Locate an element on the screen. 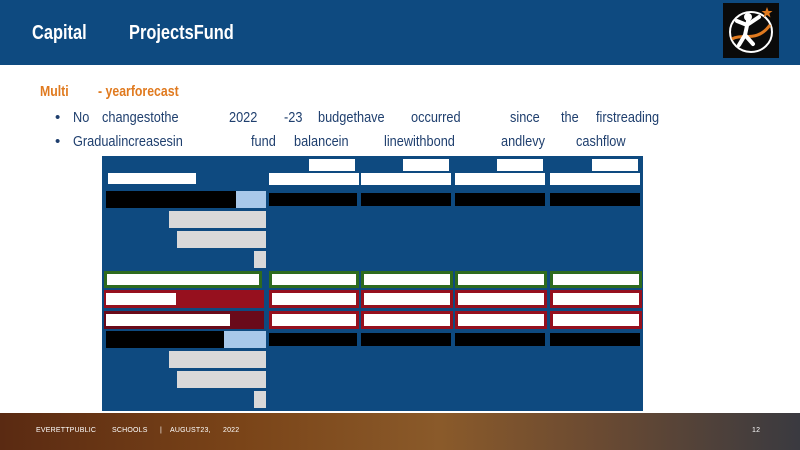 The height and width of the screenshot is (450, 800). footer-date-part1: AUGUST23, is located at coordinates (190, 430).